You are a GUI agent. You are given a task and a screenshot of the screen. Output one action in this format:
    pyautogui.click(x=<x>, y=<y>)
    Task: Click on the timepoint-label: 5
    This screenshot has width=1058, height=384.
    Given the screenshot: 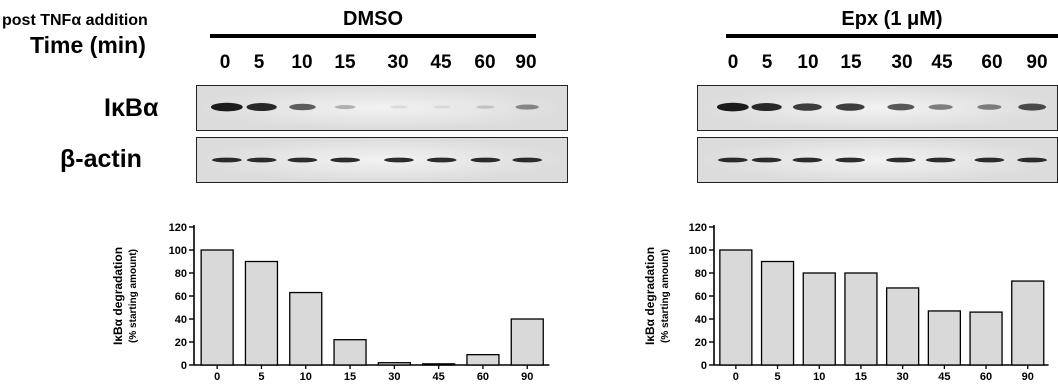 What is the action you would take?
    pyautogui.click(x=767, y=62)
    